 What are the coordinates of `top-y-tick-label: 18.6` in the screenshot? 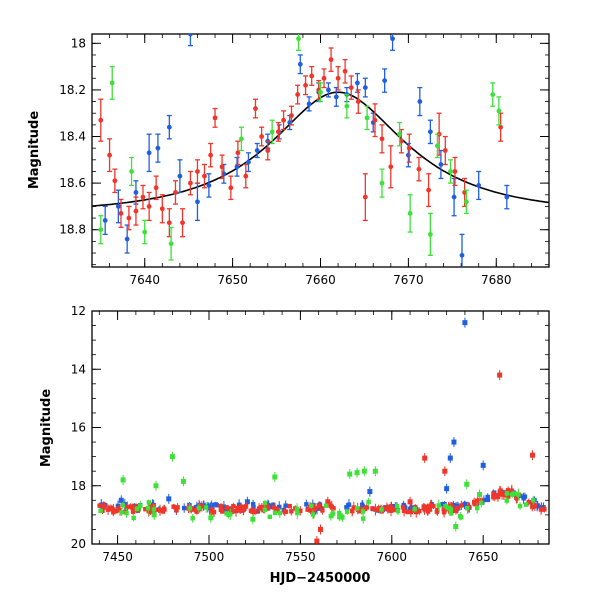 It's located at (72, 183).